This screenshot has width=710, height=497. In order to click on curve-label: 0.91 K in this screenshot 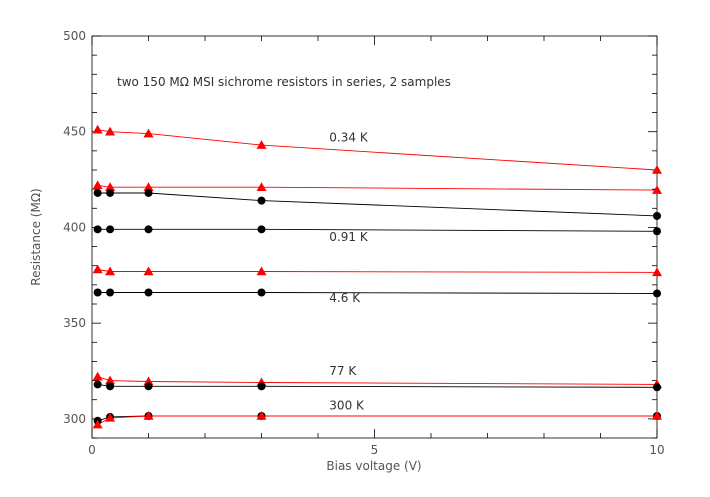, I will do `click(349, 237)`.